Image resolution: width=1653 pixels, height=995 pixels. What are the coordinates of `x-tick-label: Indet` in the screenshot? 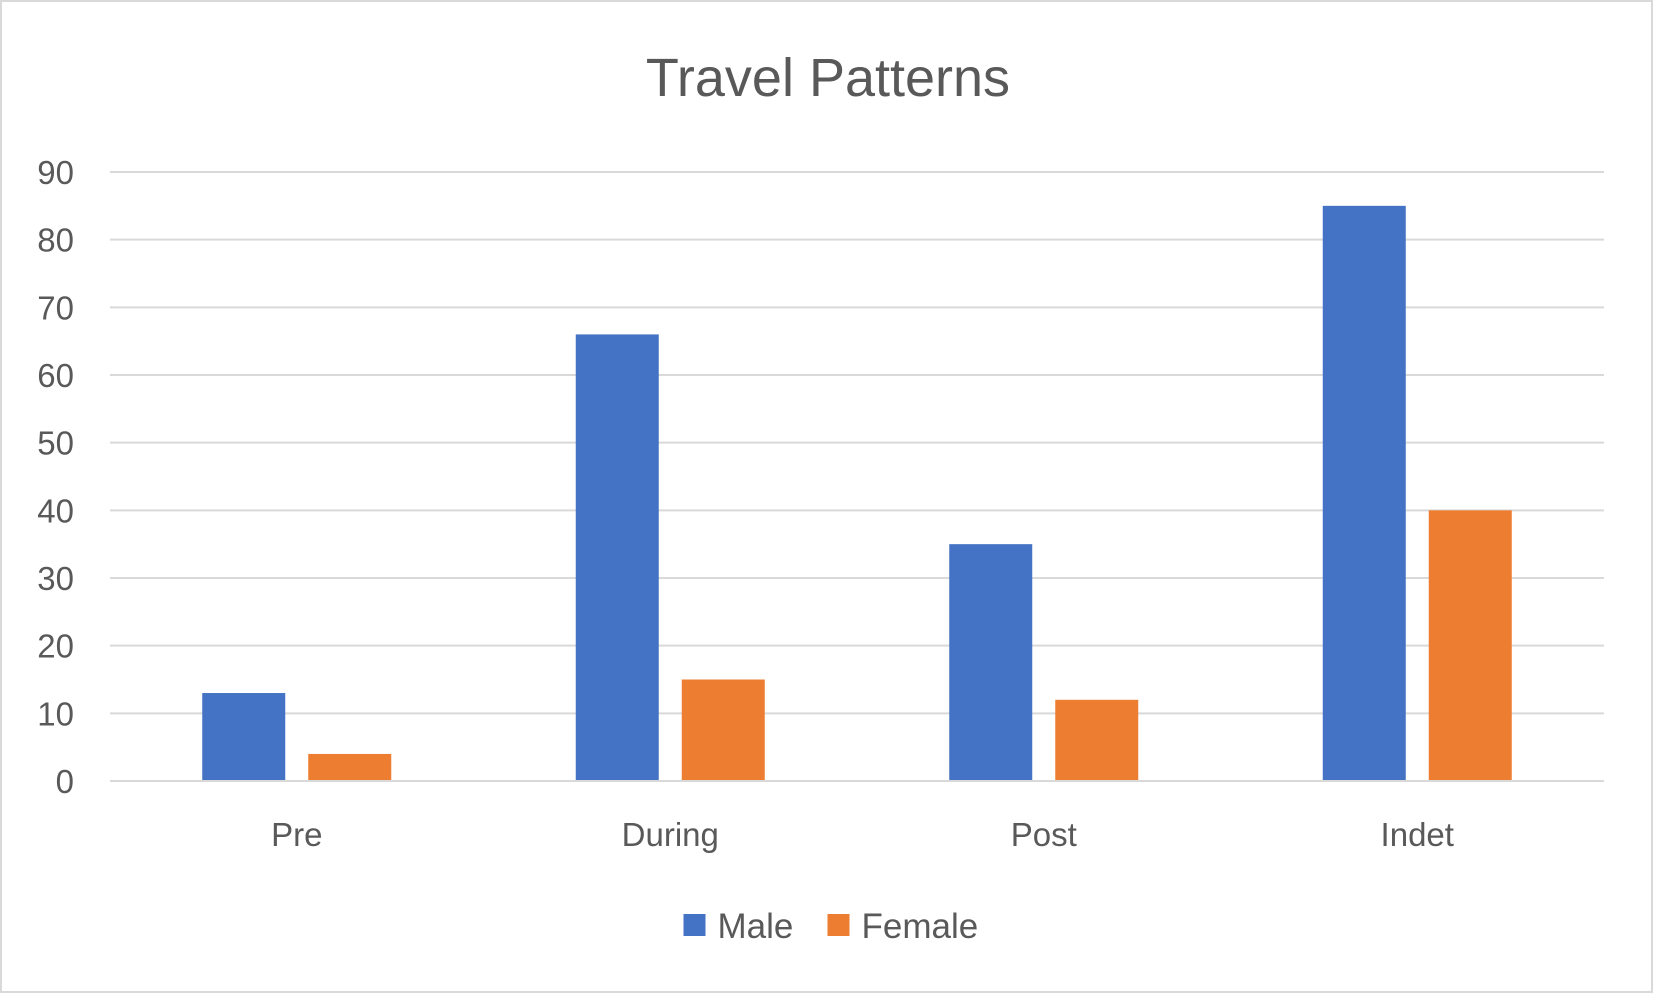 It's located at (1417, 834).